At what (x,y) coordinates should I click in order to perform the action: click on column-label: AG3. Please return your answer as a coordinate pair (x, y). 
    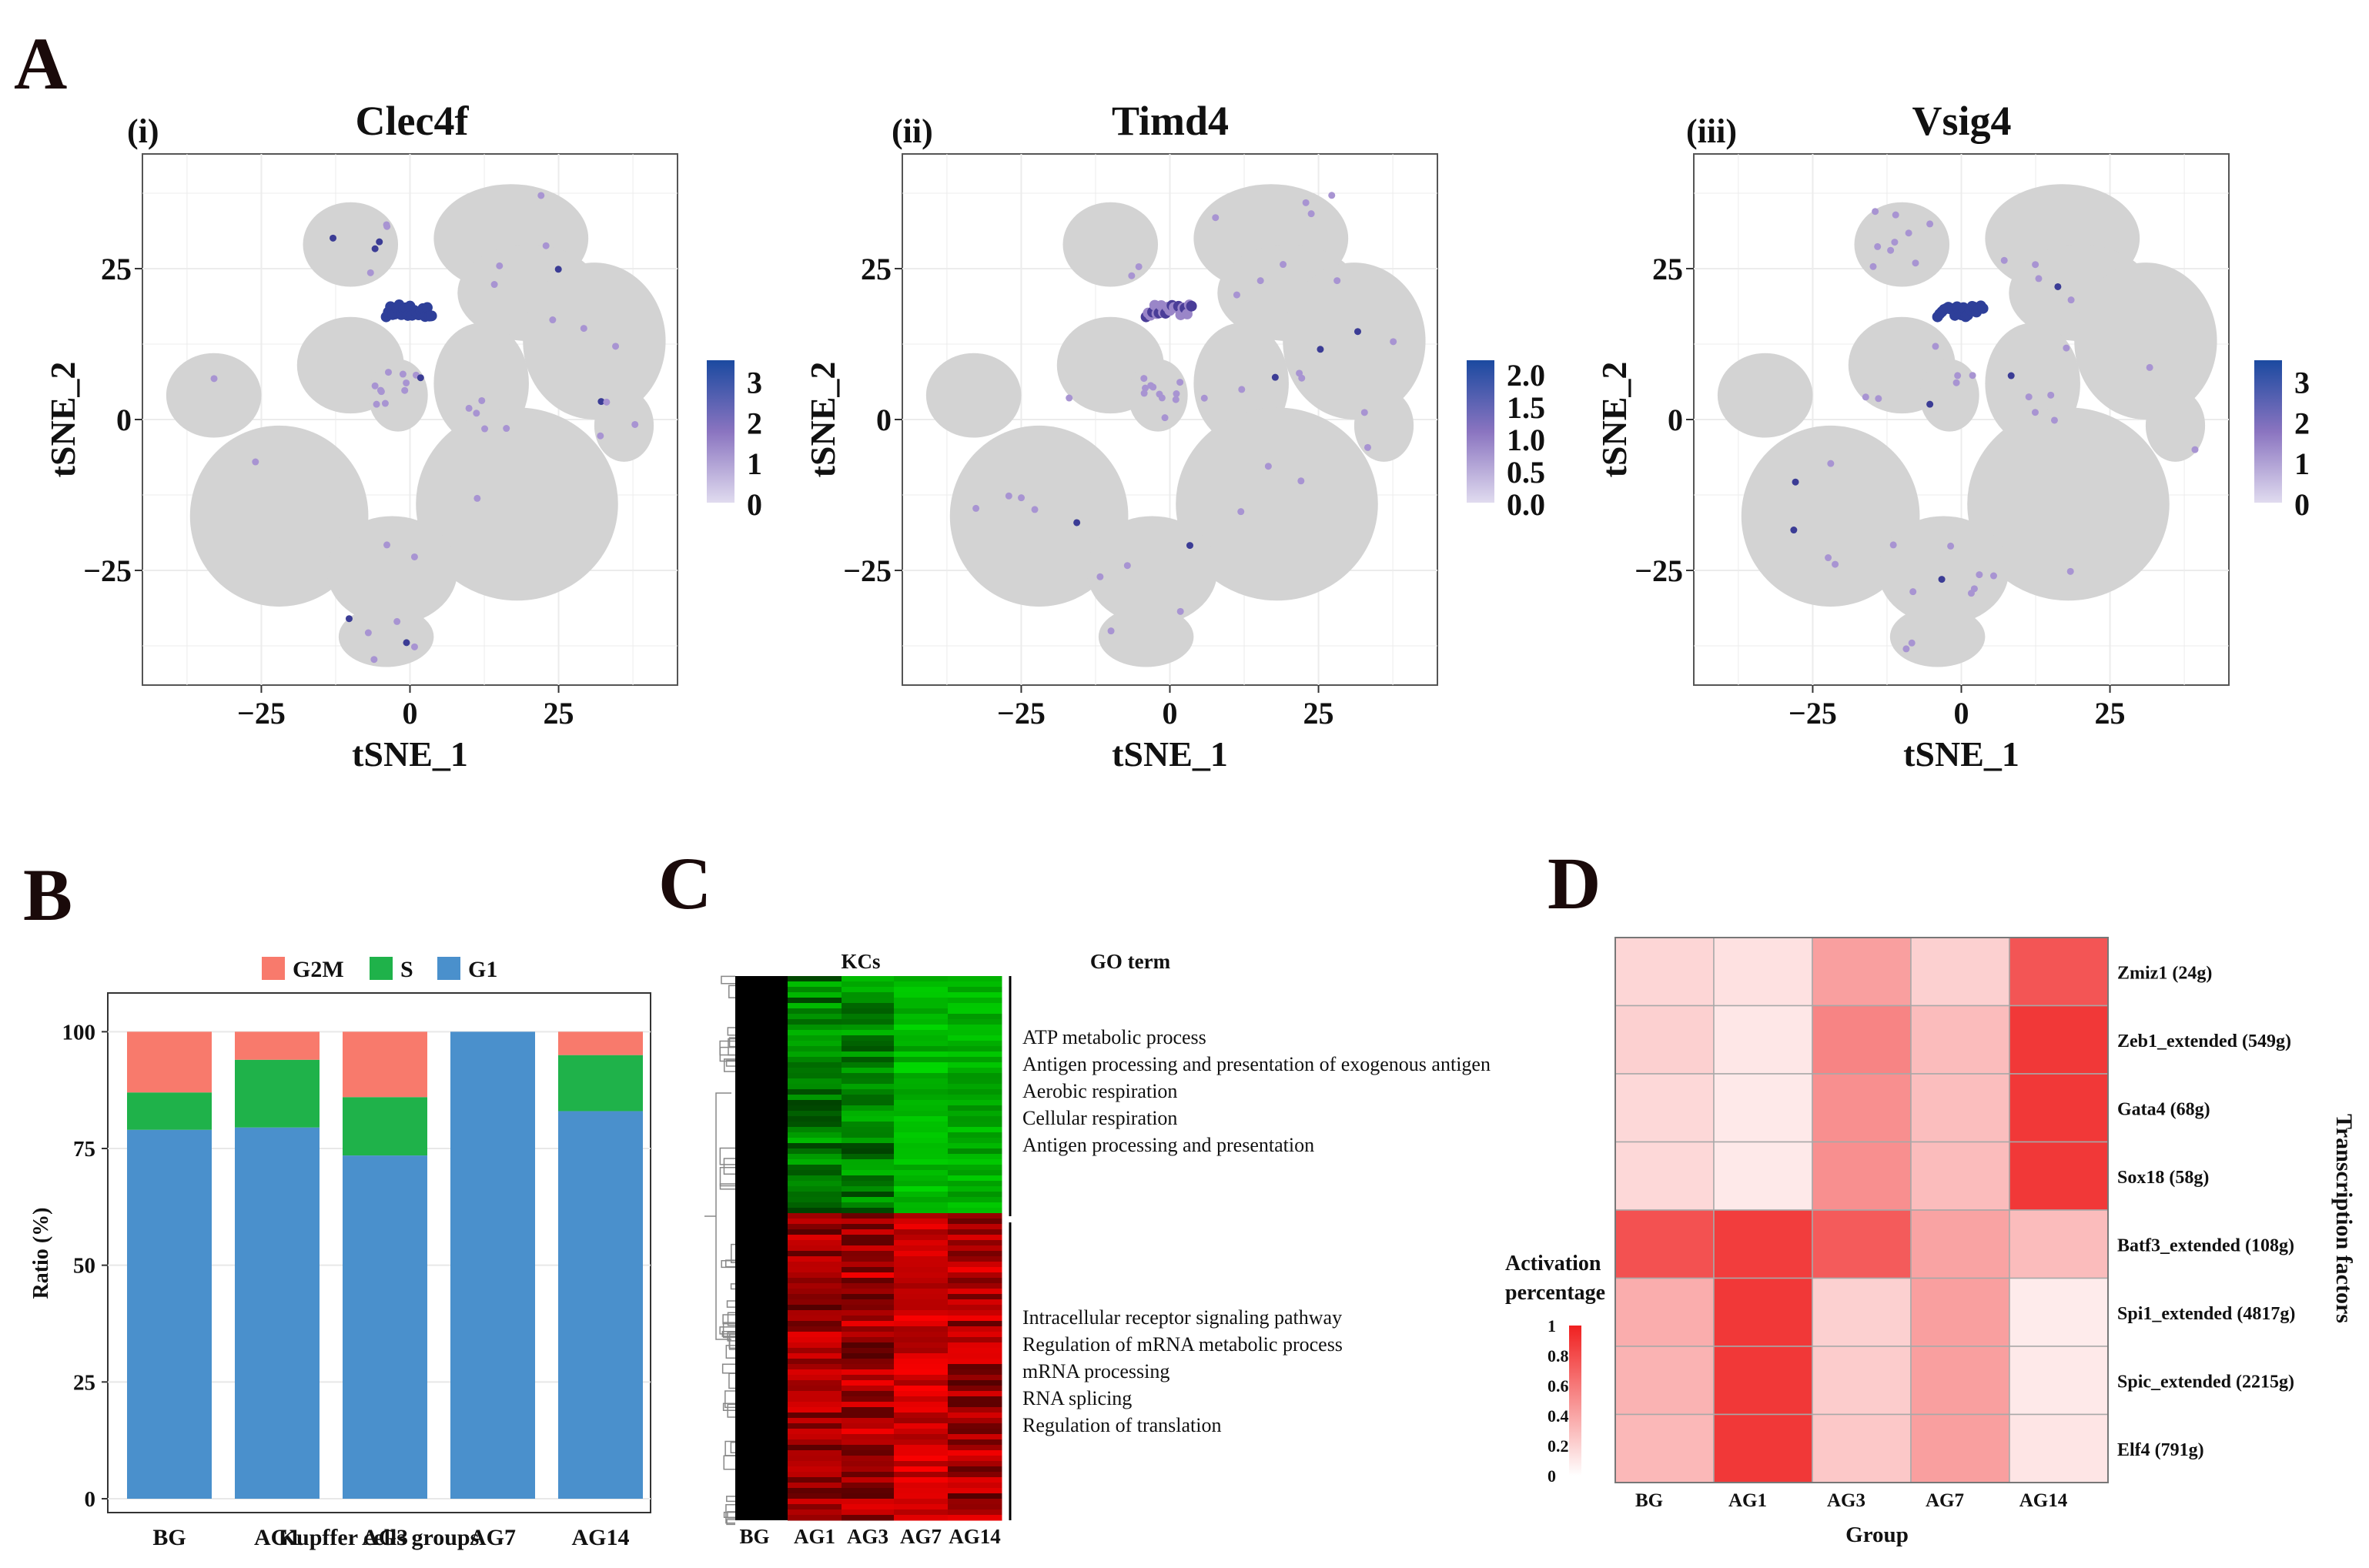
    Looking at the image, I should click on (867, 1536).